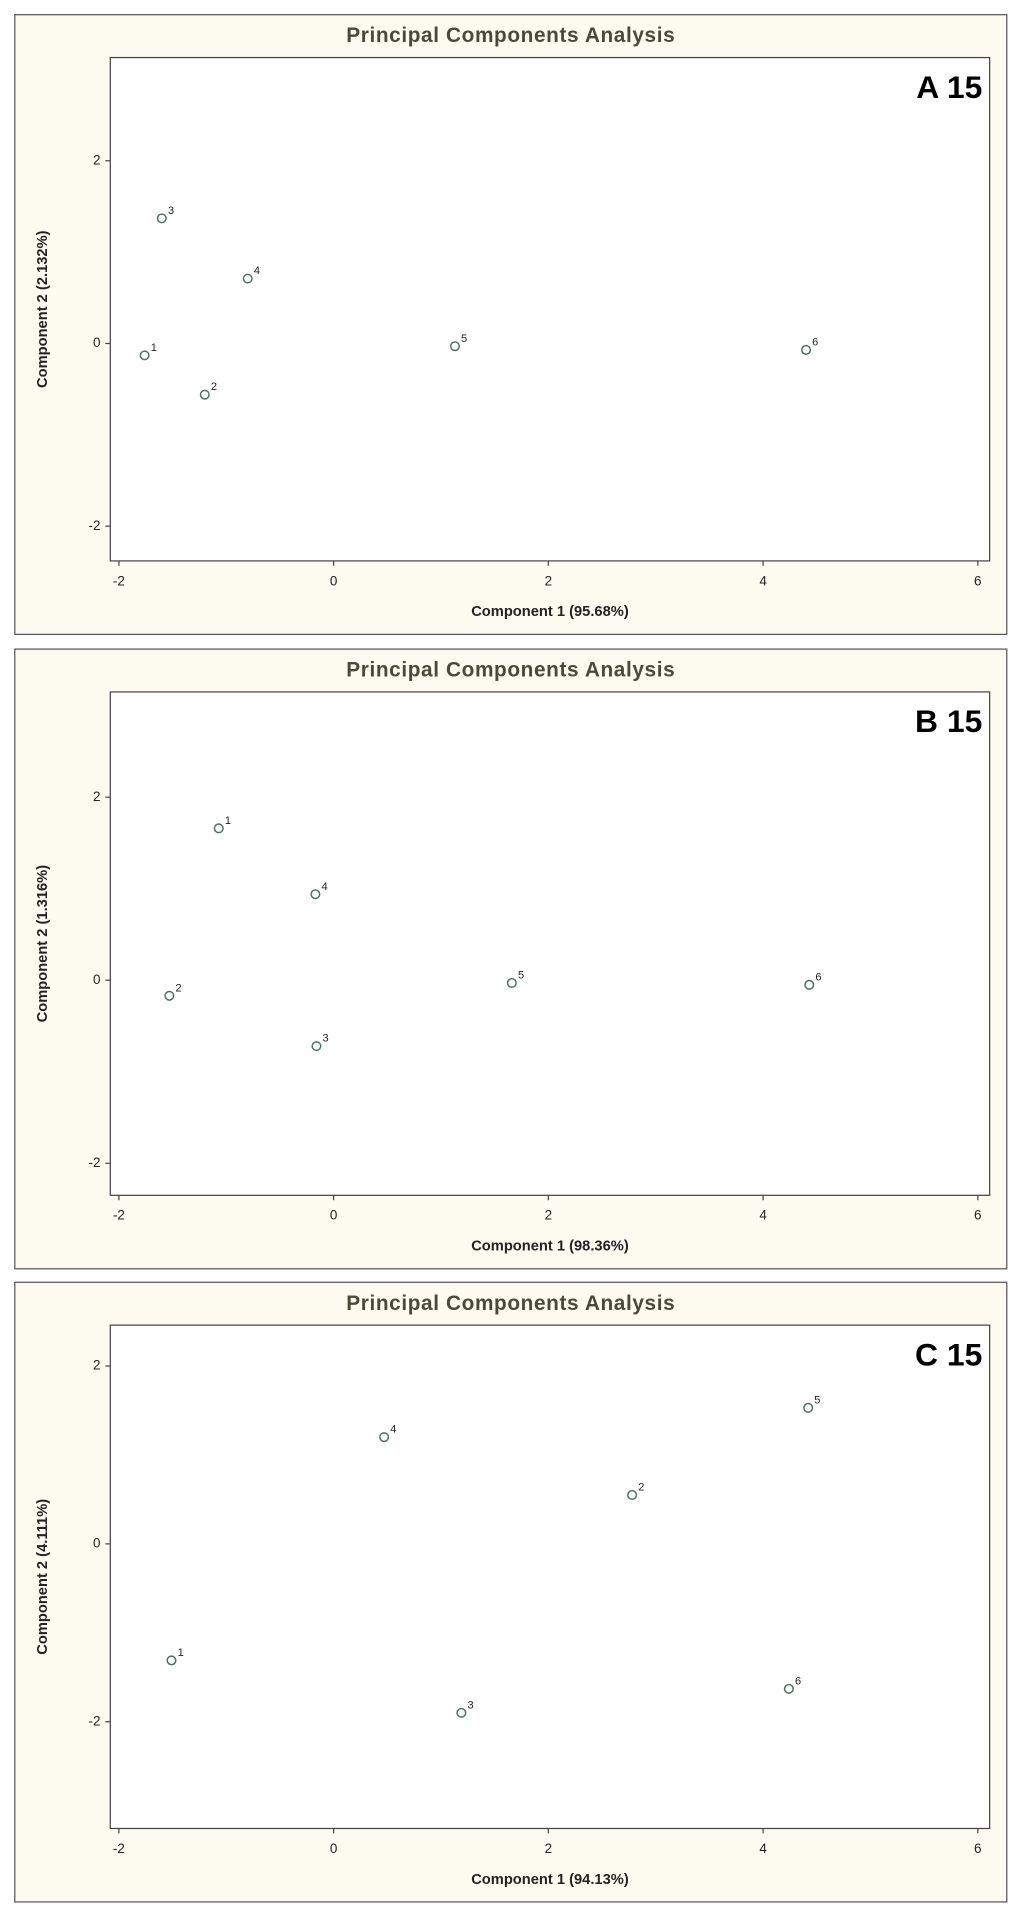 The height and width of the screenshot is (1924, 1024). Describe the element at coordinates (43, 944) in the screenshot. I see `y-axis-label: Component 2 (1.316%)` at that location.